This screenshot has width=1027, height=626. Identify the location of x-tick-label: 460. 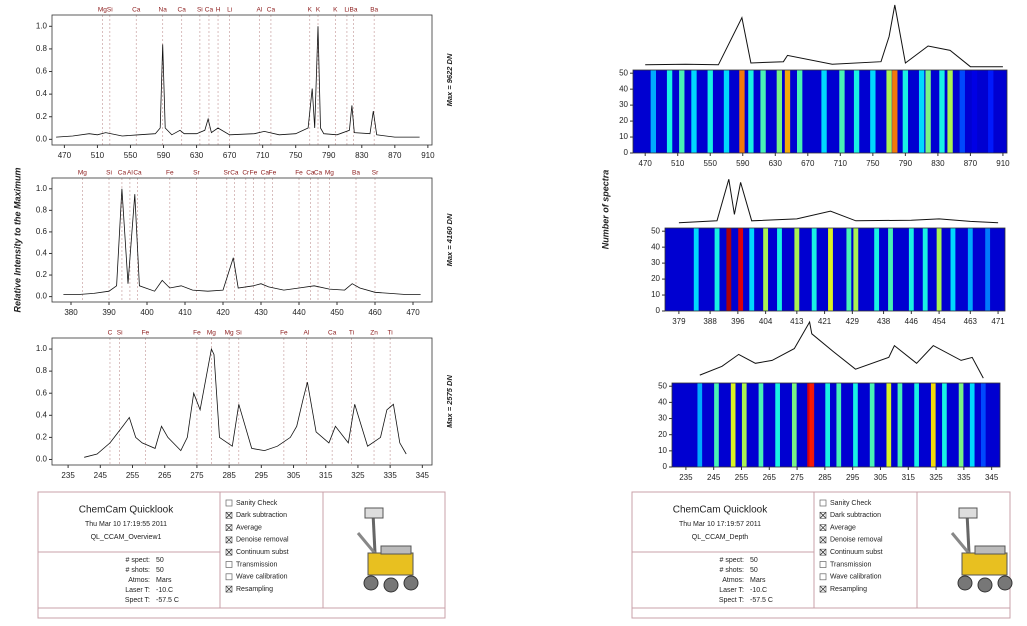
(375, 312).